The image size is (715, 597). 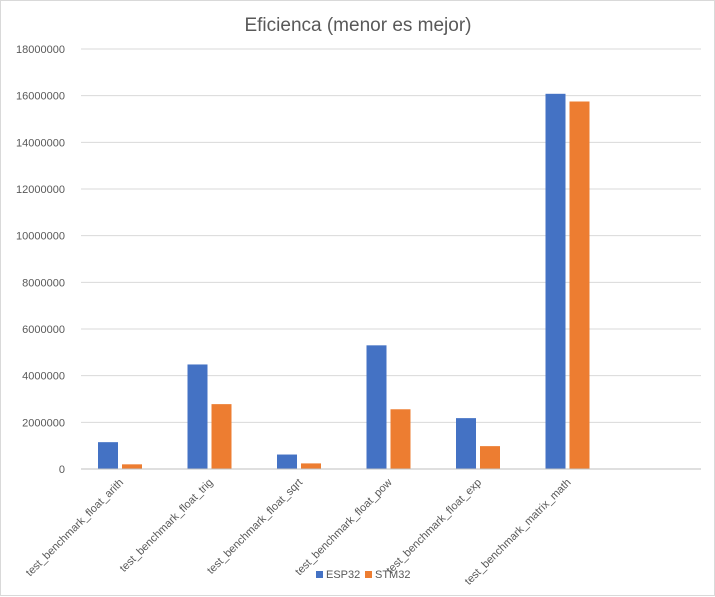 What do you see at coordinates (343, 575) in the screenshot?
I see `legend-label: ESP32` at bounding box center [343, 575].